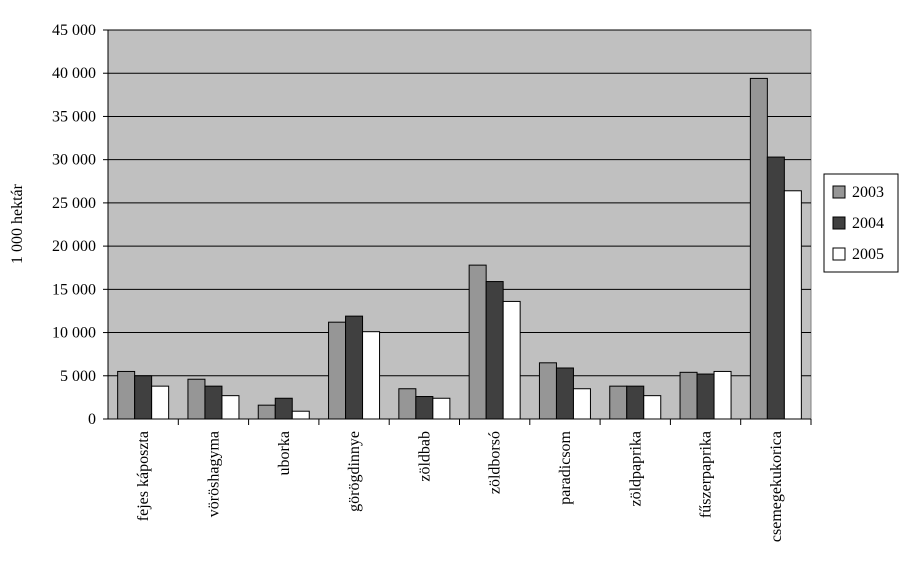  What do you see at coordinates (868, 192) in the screenshot?
I see `legend-label-2003: 2003` at bounding box center [868, 192].